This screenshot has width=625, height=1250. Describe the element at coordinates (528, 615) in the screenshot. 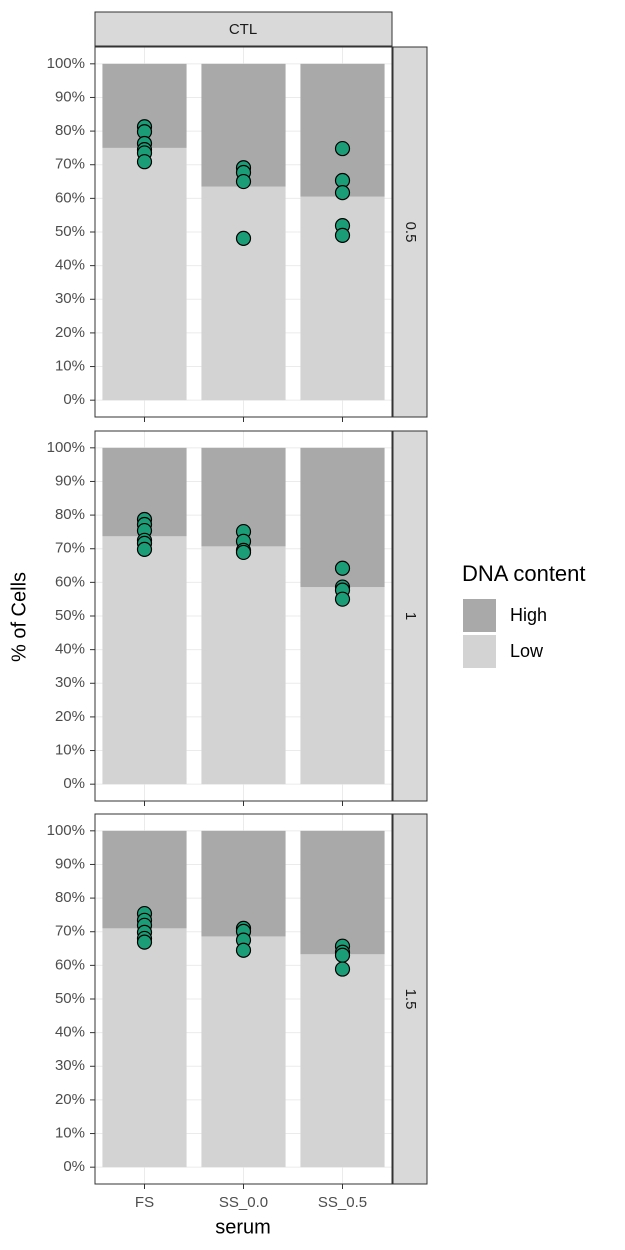

I see `legend-label: High` at that location.